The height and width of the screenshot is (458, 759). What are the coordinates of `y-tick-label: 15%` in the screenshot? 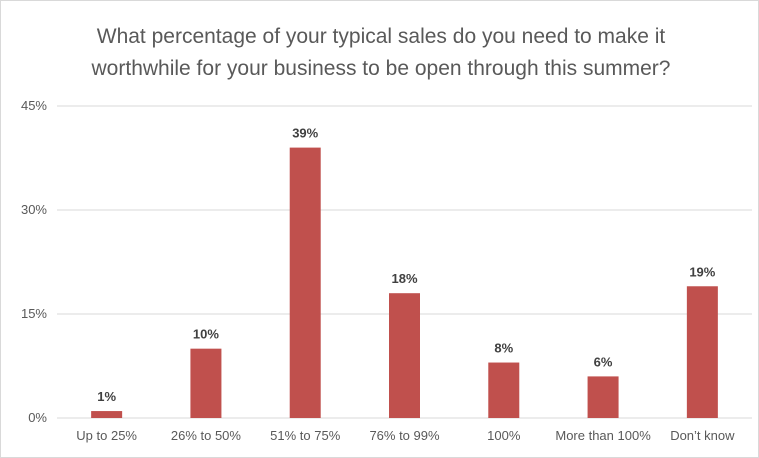 It's located at (34, 313).